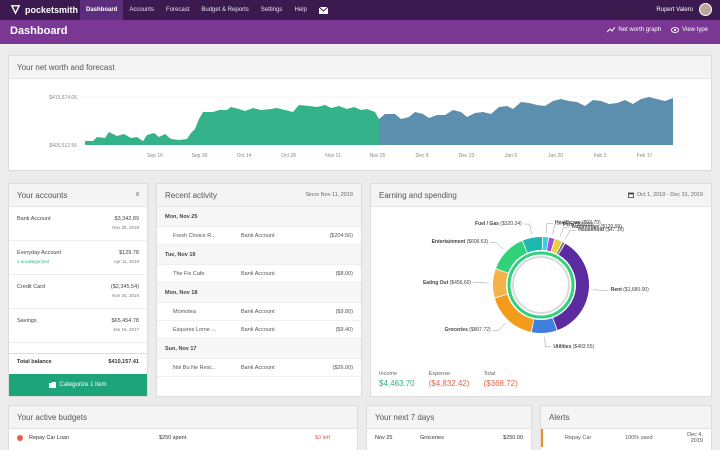 This screenshot has width=720, height=450. I want to click on activity-day-header: Tue, Nov 19, so click(259, 255).